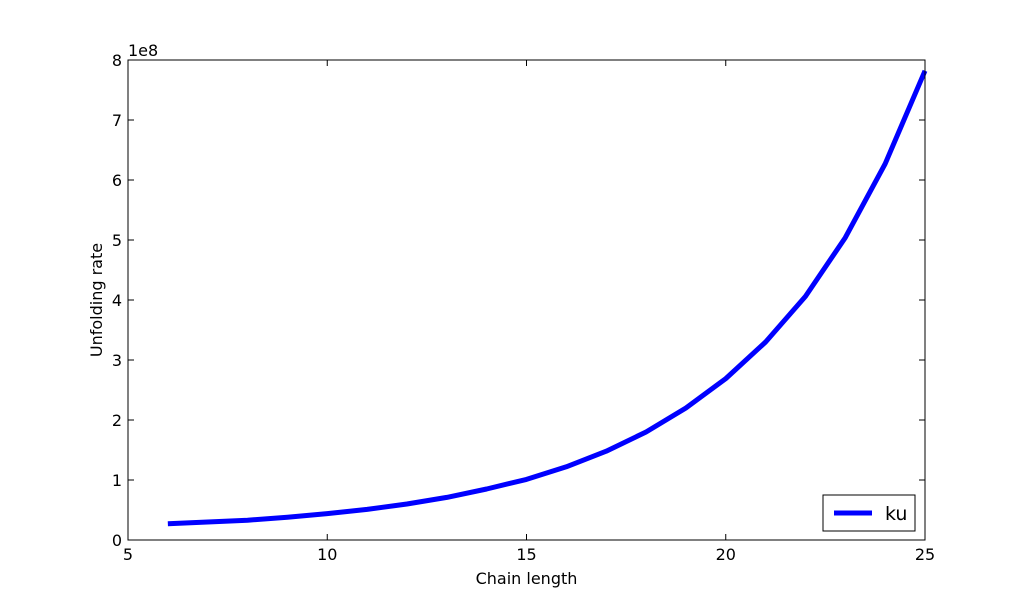 The width and height of the screenshot is (1027, 600). Describe the element at coordinates (527, 578) in the screenshot. I see `x-axis-label: Chain length` at that location.